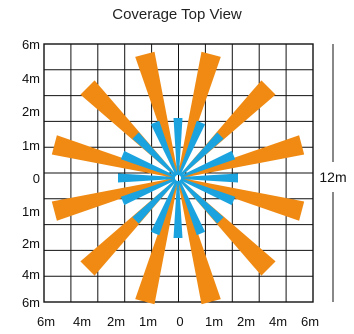  What do you see at coordinates (36, 178) in the screenshot?
I see `y-tick-label: 0` at bounding box center [36, 178].